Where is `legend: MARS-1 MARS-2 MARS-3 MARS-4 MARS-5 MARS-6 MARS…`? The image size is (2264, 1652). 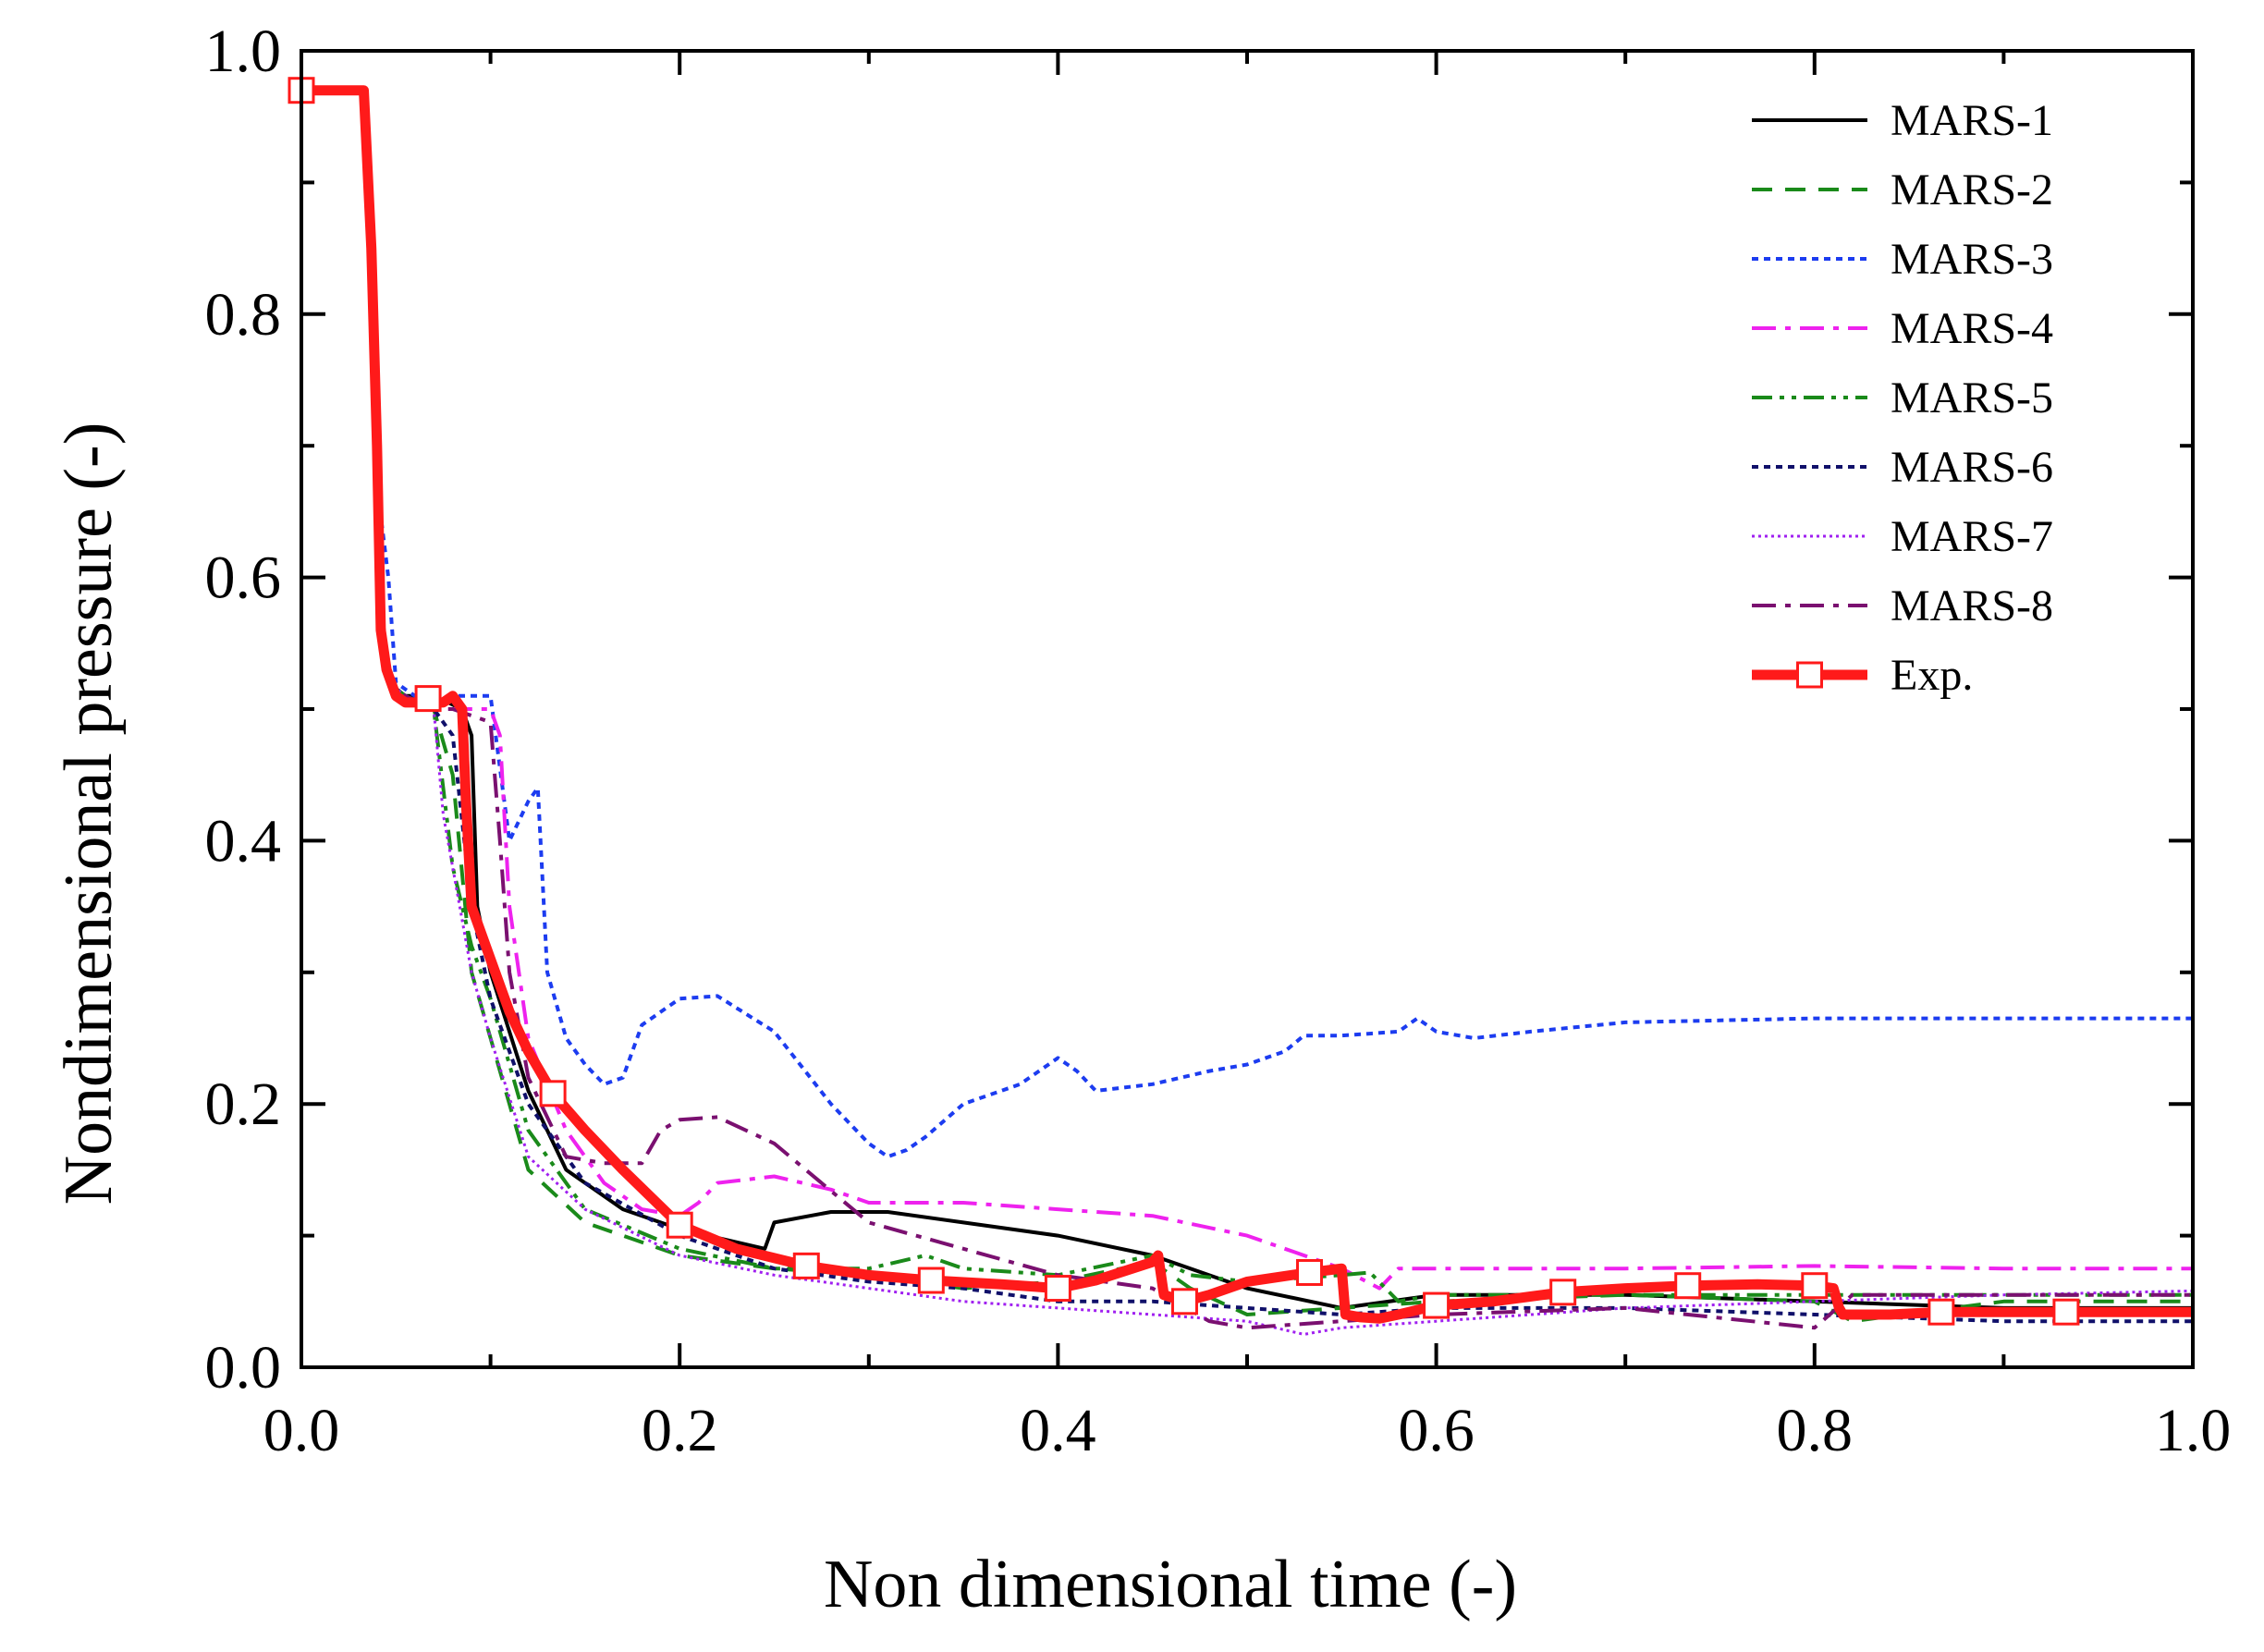 legend: MARS-1 MARS-2 MARS-3 MARS-4 MARS-5 MARS-6 MARS… is located at coordinates (1902, 398).